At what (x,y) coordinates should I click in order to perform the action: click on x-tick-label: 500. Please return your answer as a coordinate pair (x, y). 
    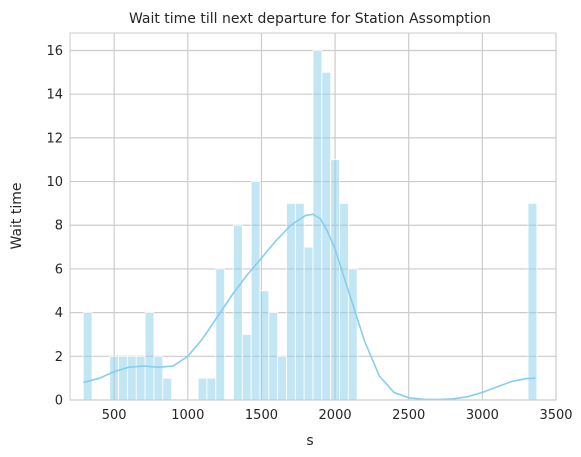
    Looking at the image, I should click on (114, 415).